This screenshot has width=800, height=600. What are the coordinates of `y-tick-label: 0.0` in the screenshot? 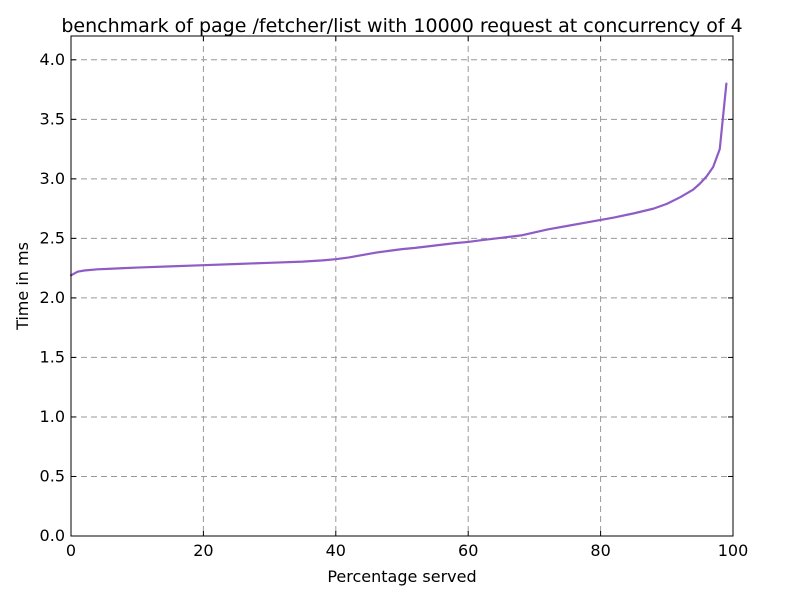 It's located at (52, 535).